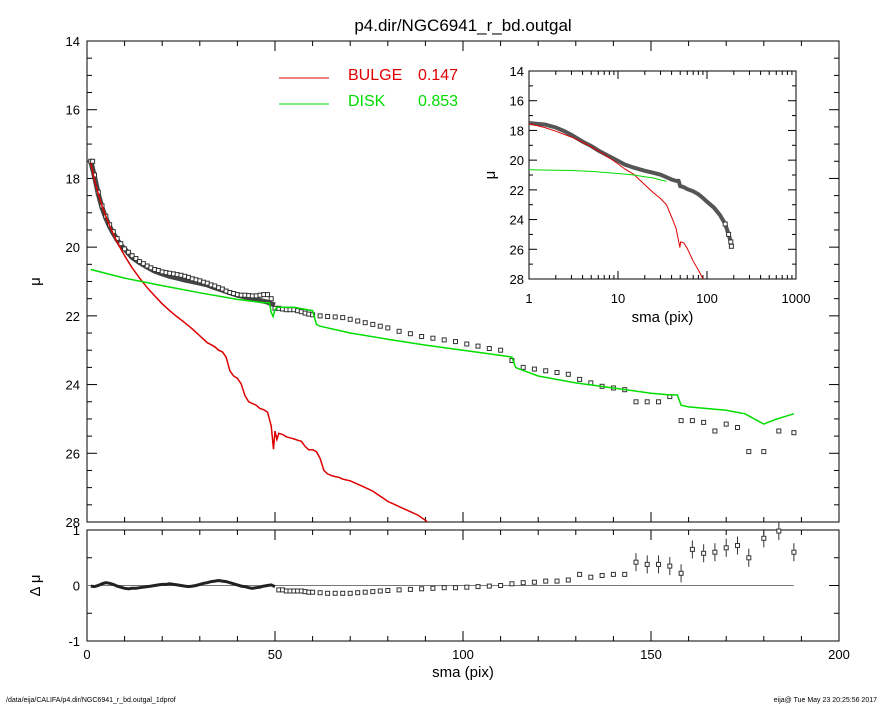 The image size is (885, 708). Describe the element at coordinates (616, 201) in the screenshot. I see `inset-bulge-line` at that location.